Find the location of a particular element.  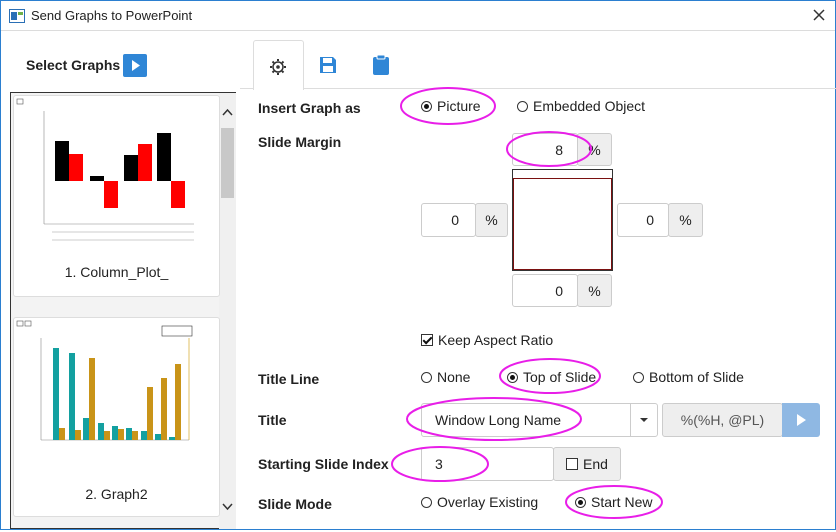

clipboard-tab is located at coordinates (381, 65).